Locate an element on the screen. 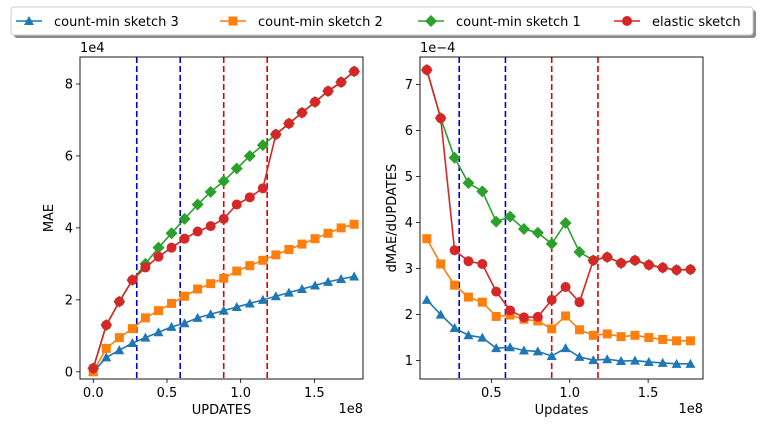  y-axis-label: MAE is located at coordinates (49, 218).